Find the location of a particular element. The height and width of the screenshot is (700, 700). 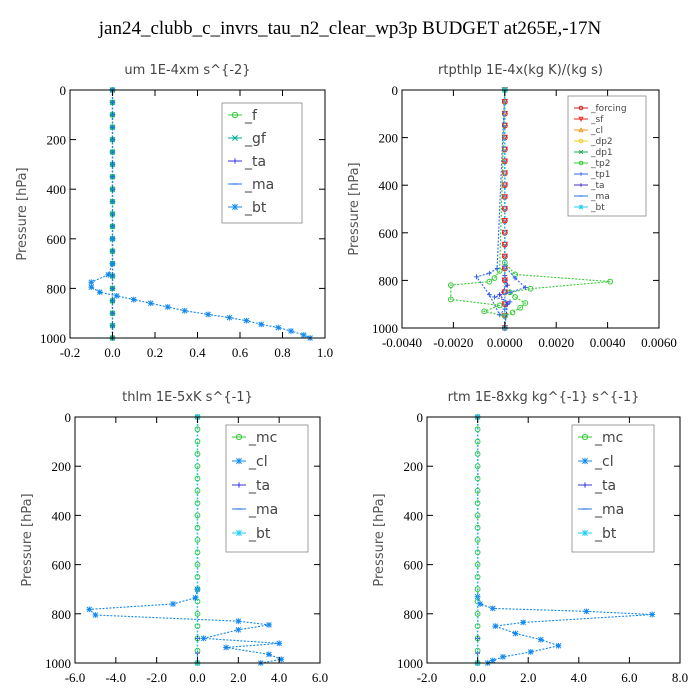

legend-entry: _bt is located at coordinates (247, 208).